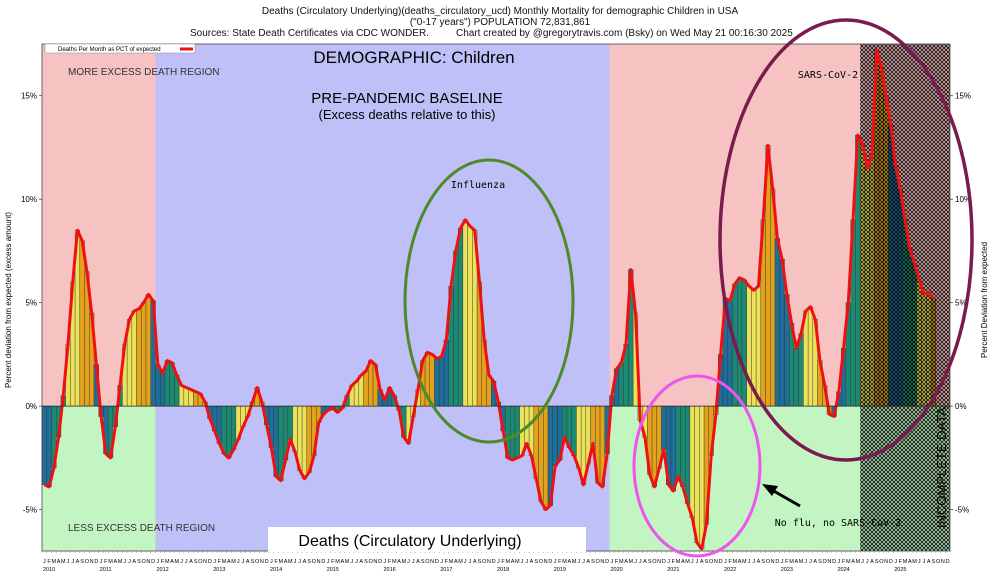  I want to click on x-year-label: 2013, so click(219, 570).